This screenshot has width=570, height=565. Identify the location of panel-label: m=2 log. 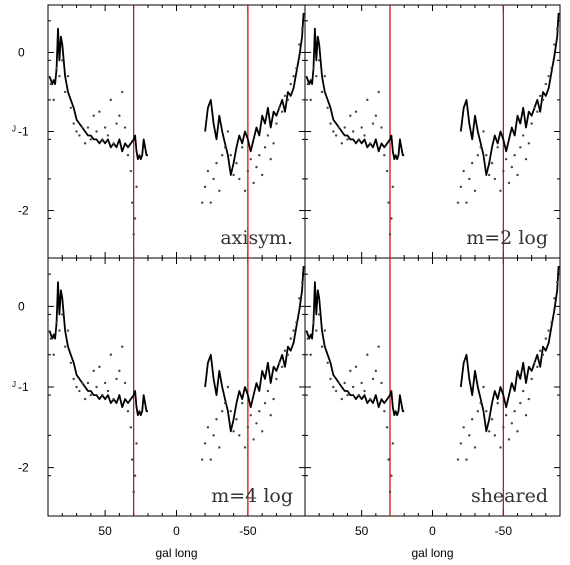
(507, 238).